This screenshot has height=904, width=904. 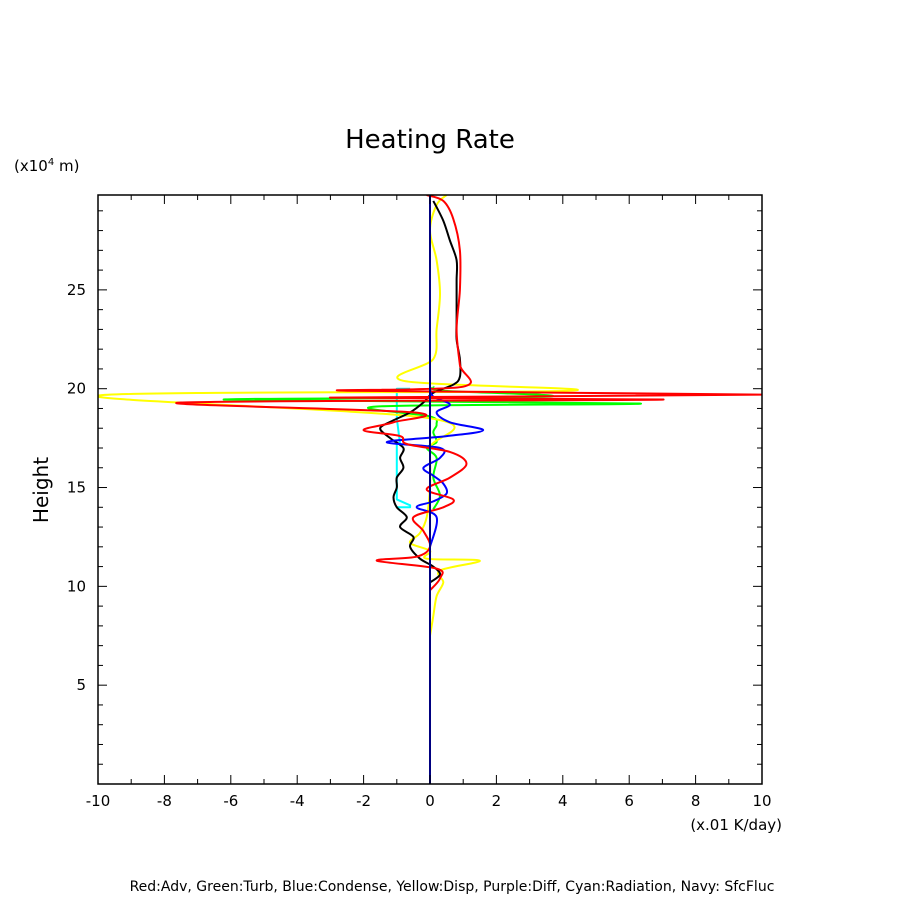 What do you see at coordinates (76, 586) in the screenshot?
I see `y-tick-label: 10` at bounding box center [76, 586].